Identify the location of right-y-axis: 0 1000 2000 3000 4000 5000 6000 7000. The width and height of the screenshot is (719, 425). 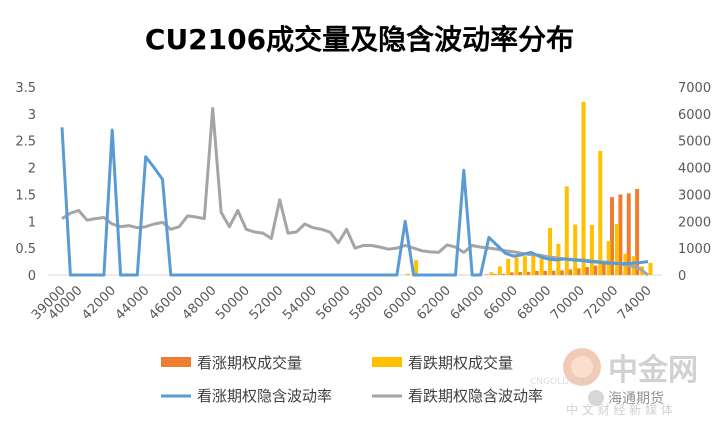
(694, 182).